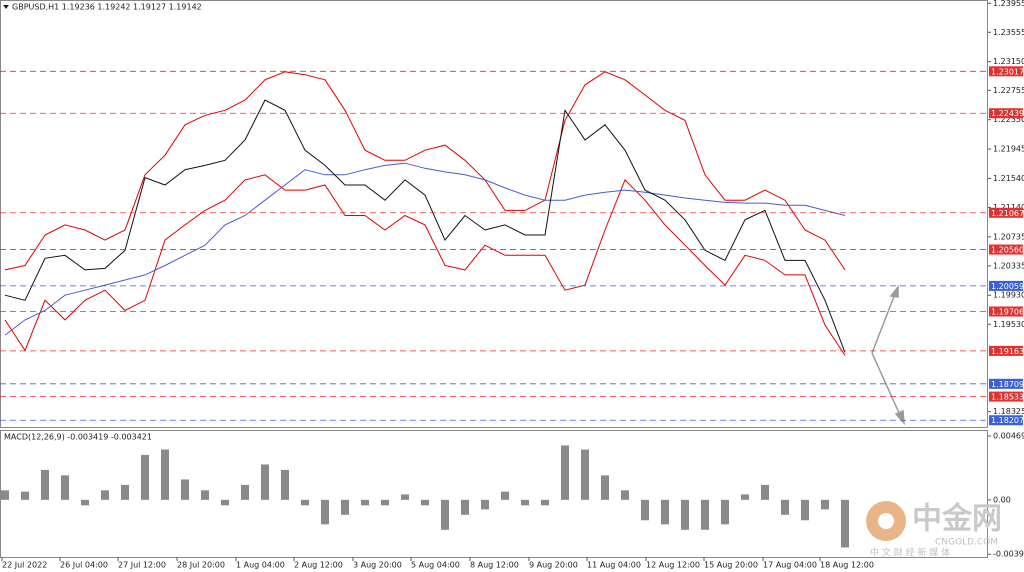  What do you see at coordinates (957, 519) in the screenshot?
I see `watermark-brand: 中金网` at bounding box center [957, 519].